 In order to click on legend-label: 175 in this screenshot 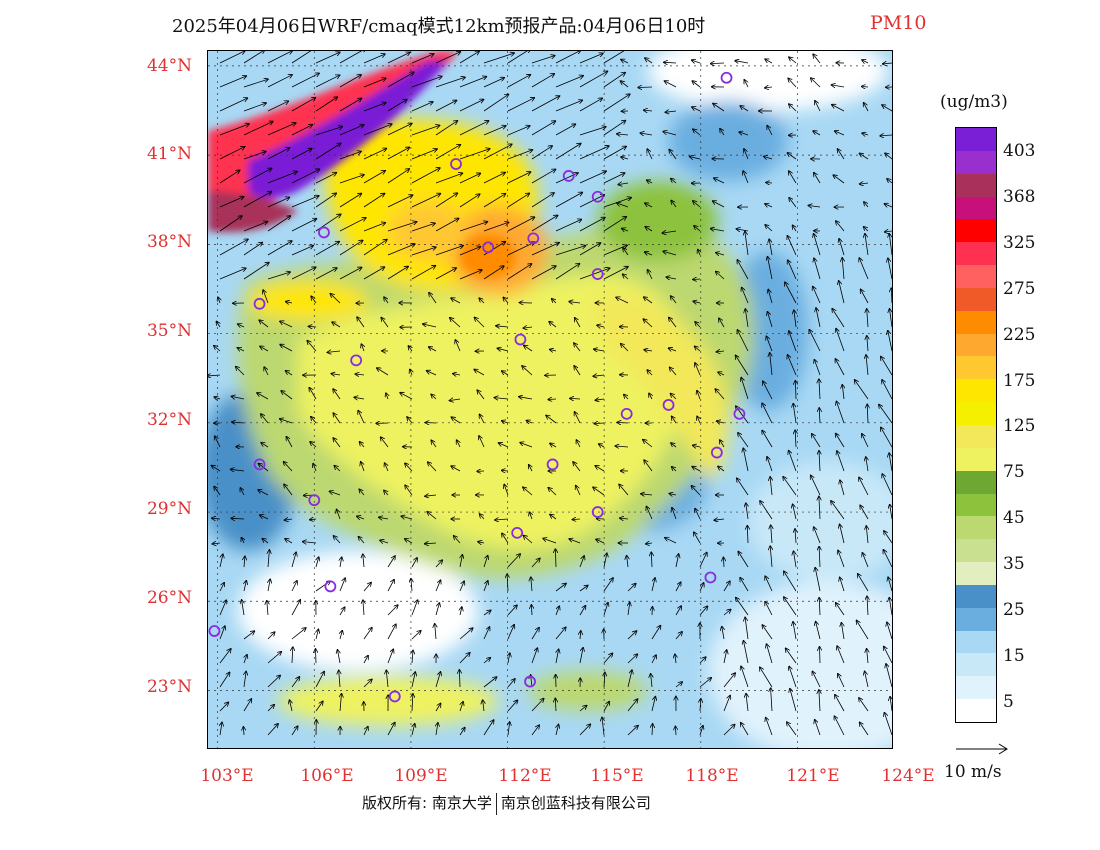, I will do `click(1019, 380)`.